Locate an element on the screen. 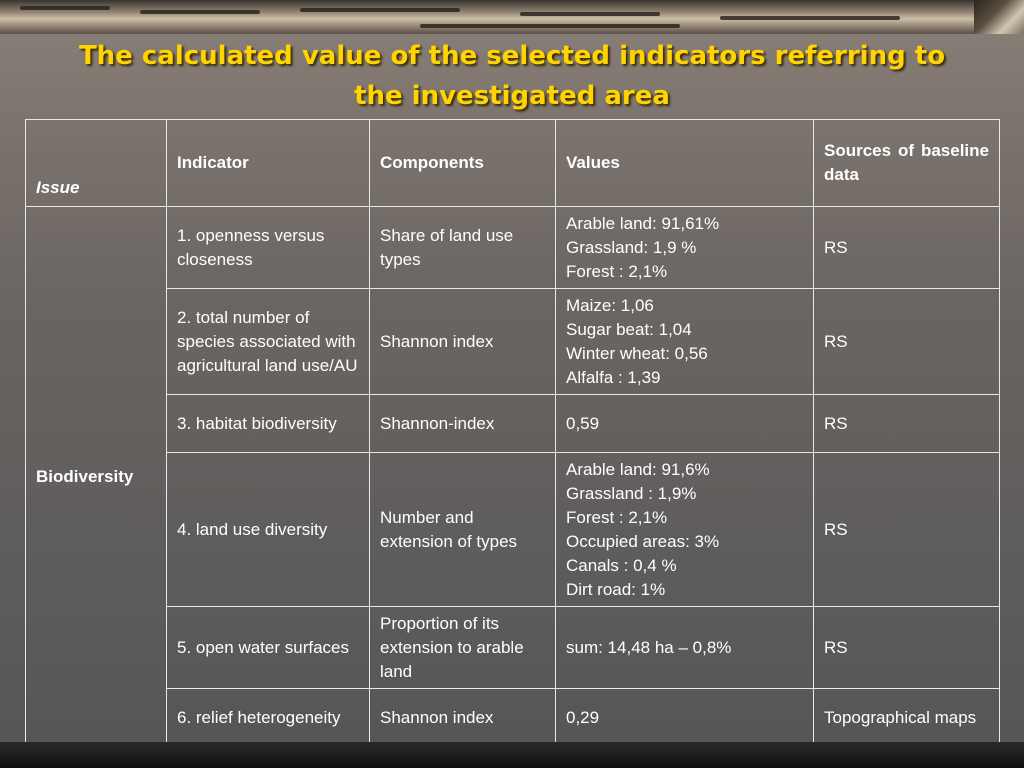 The height and width of the screenshot is (768, 1024). header-indicator: Indicator is located at coordinates (268, 163).